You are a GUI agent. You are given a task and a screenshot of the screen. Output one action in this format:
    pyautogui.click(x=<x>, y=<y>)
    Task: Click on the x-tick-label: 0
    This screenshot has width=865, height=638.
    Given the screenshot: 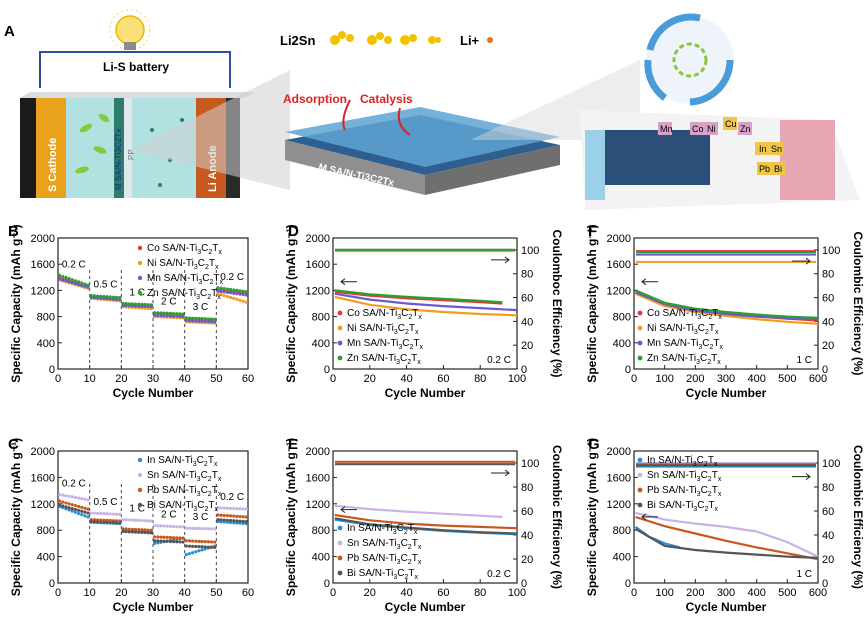 What is the action you would take?
    pyautogui.click(x=634, y=379)
    